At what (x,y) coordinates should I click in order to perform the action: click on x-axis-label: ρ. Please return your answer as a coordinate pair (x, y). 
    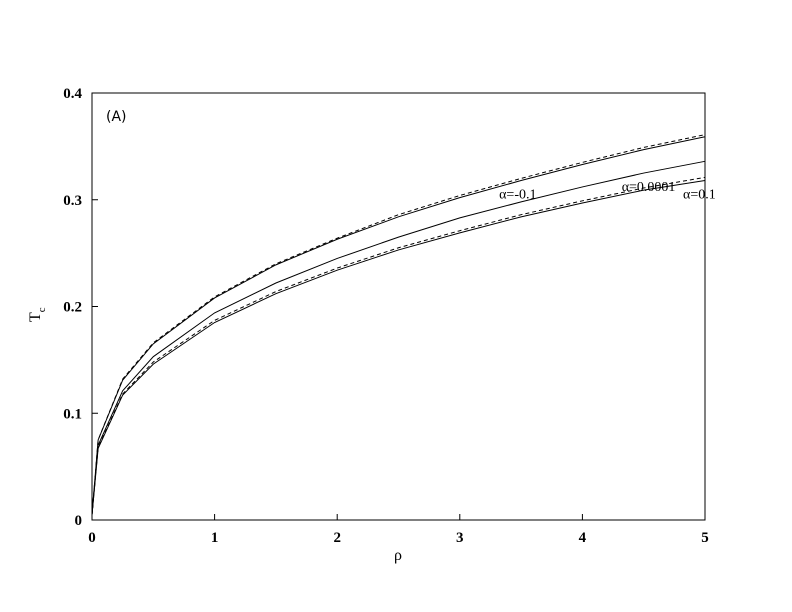
    Looking at the image, I should click on (398, 555).